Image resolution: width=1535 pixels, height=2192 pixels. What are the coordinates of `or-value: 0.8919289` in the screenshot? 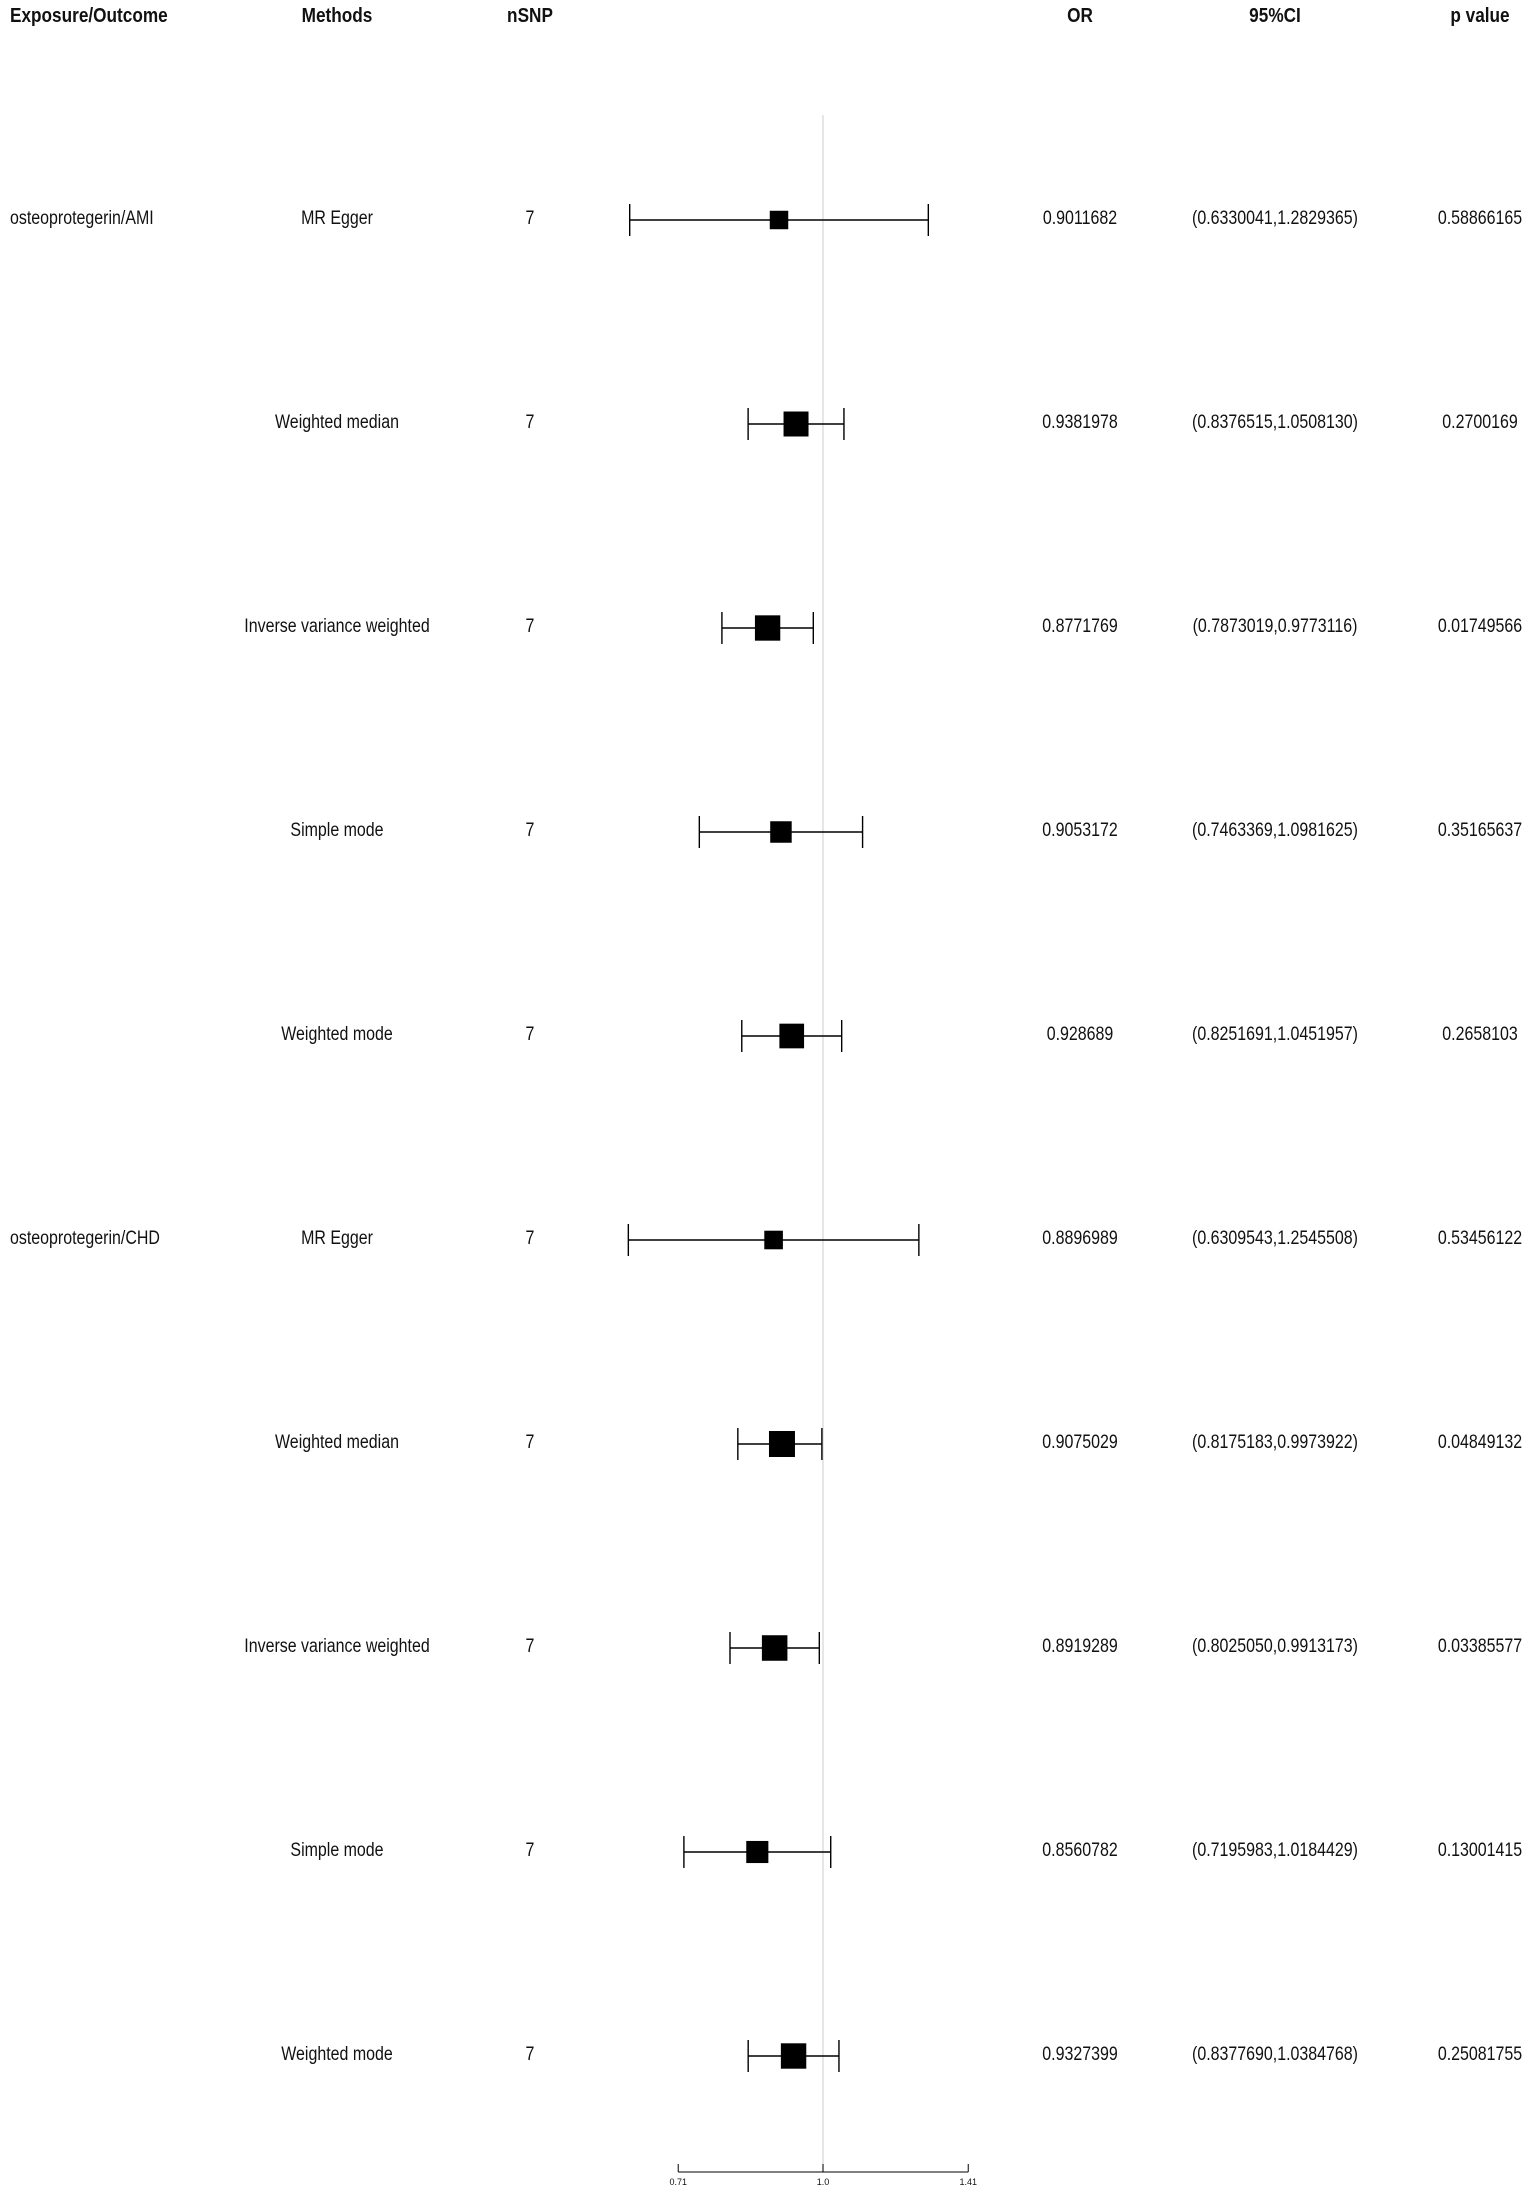 It's located at (1080, 1646).